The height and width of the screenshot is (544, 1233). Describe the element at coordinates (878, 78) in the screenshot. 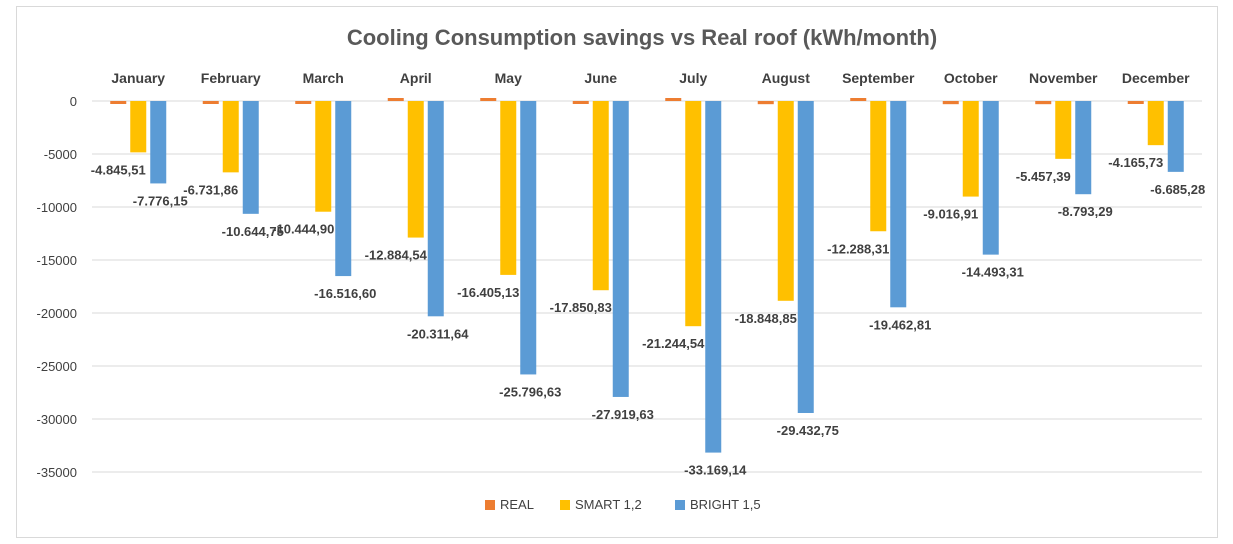

I see `category-label: September` at that location.